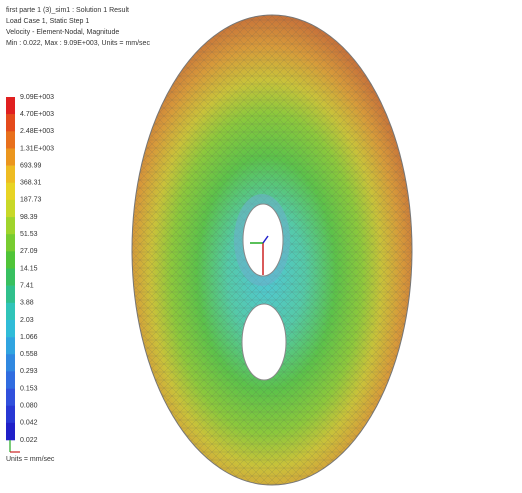 The height and width of the screenshot is (493, 522). What do you see at coordinates (29, 217) in the screenshot?
I see `legend-label: 98.39` at bounding box center [29, 217].